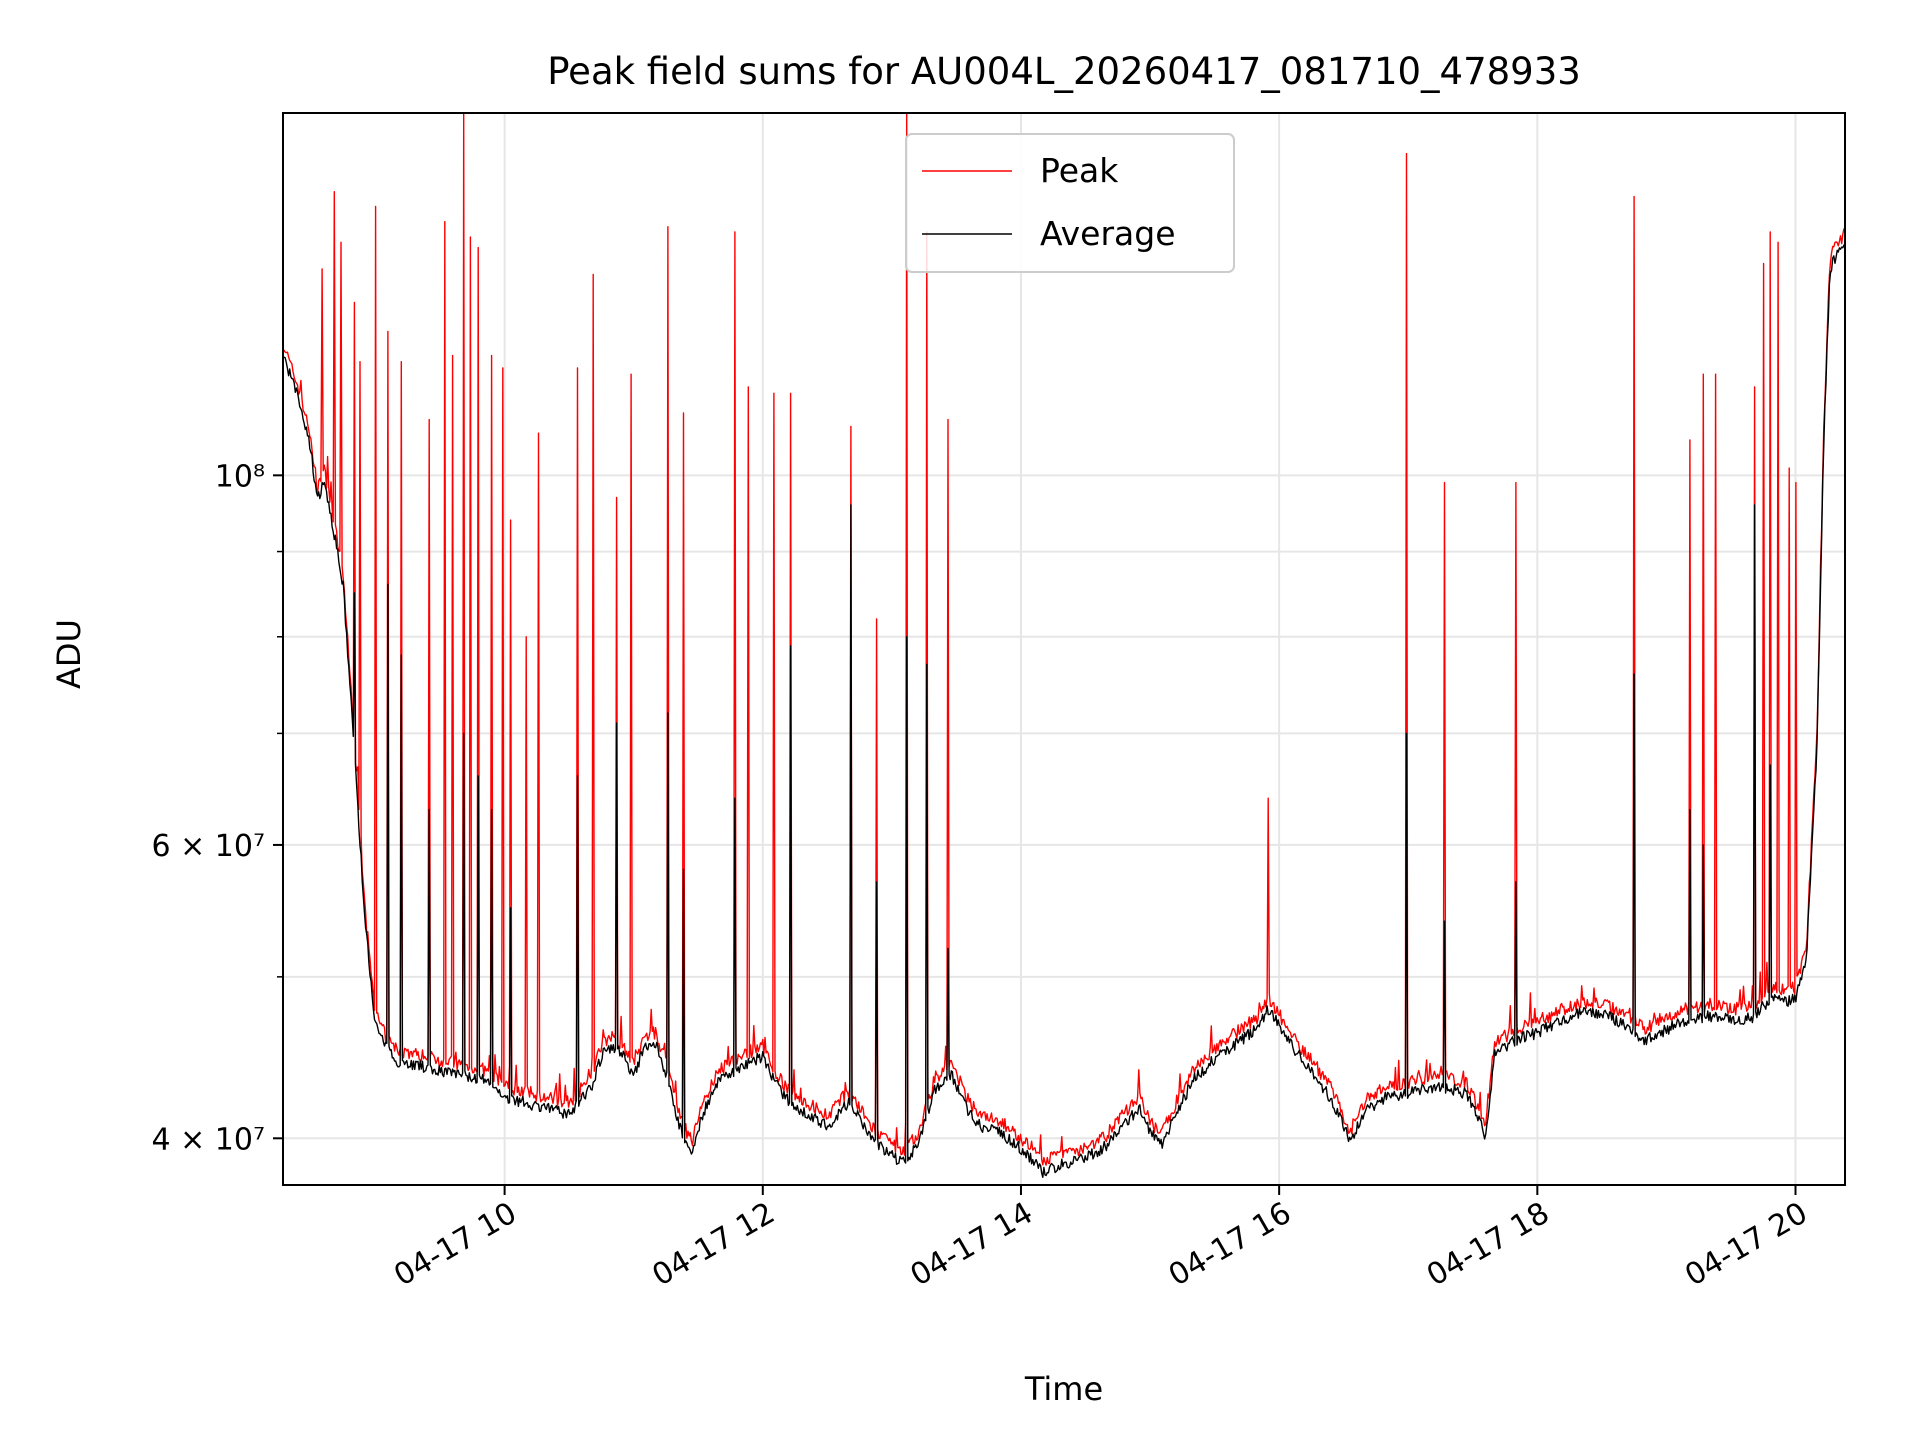 This screenshot has height=1440, width=1920. What do you see at coordinates (1108, 233) in the screenshot?
I see `legend-label-average: Average` at bounding box center [1108, 233].